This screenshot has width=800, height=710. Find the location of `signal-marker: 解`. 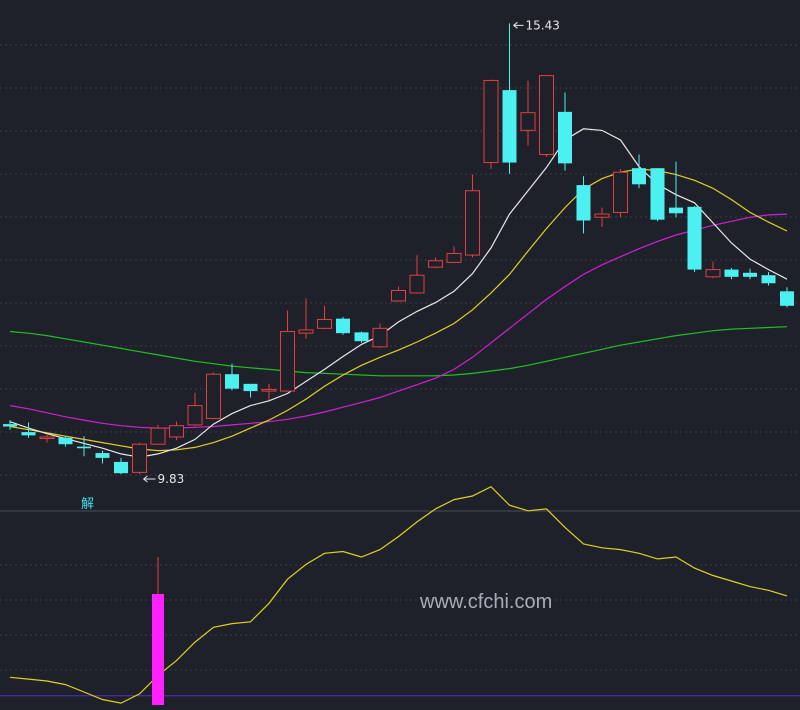

signal-marker: 解 is located at coordinates (87, 504).